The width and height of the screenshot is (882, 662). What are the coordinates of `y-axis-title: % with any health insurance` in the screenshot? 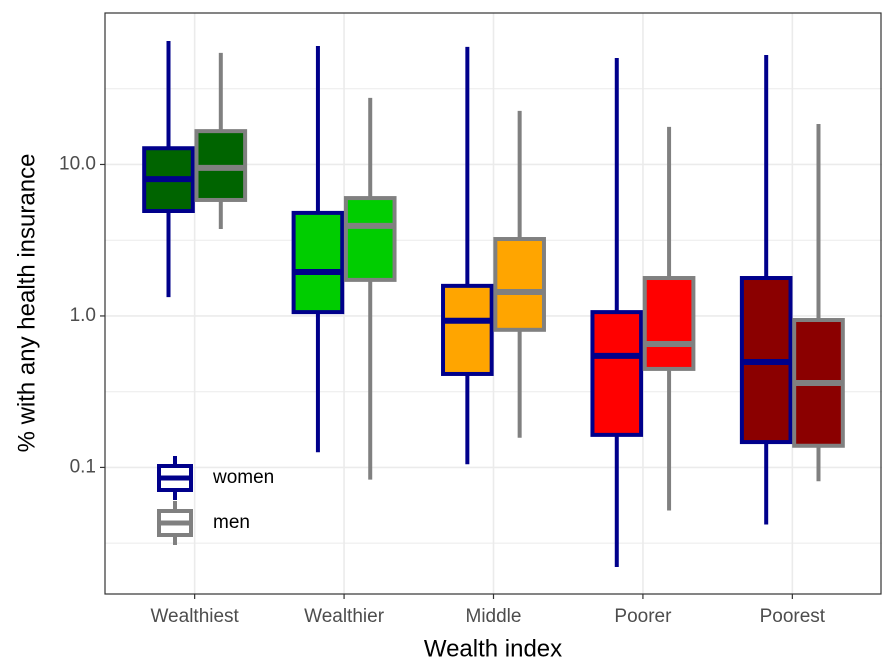 It's located at (26, 303).